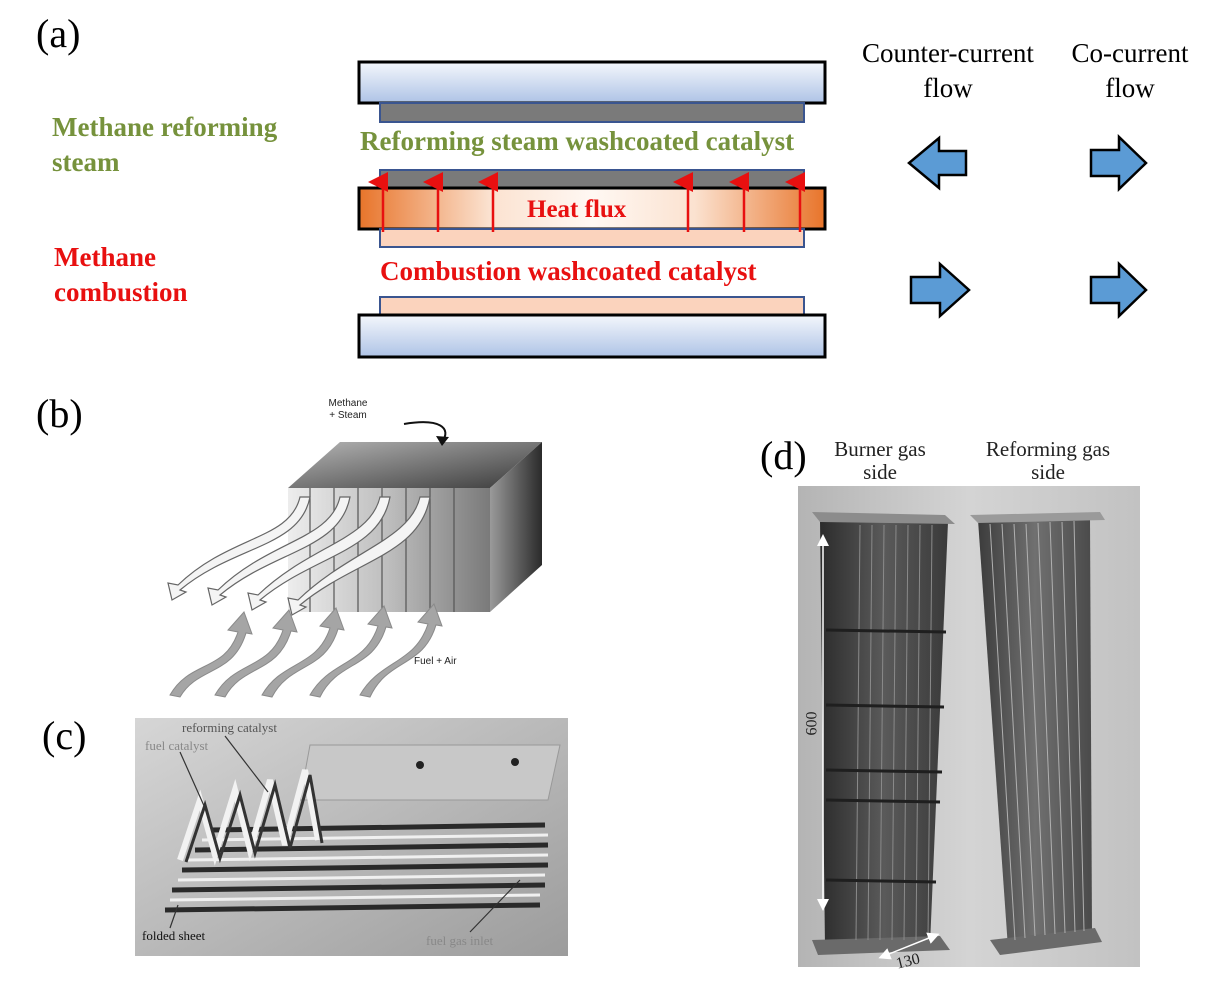 This screenshot has width=1228, height=985. I want to click on reforming-catalyst-top-layer, so click(592, 112).